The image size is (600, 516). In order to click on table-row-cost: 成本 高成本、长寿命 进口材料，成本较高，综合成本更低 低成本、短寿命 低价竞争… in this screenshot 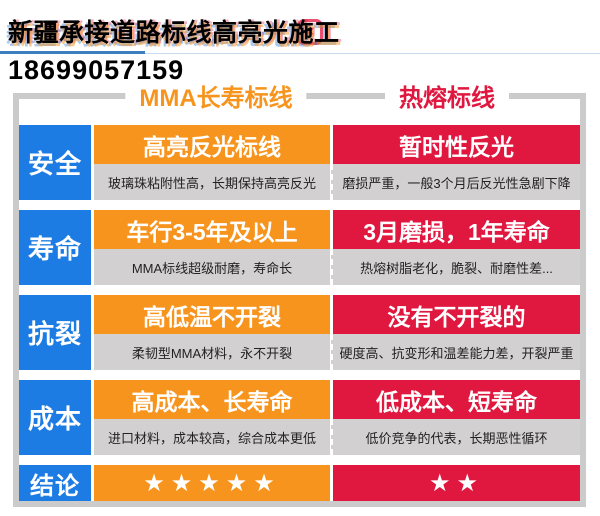, I will do `click(299, 417)`.